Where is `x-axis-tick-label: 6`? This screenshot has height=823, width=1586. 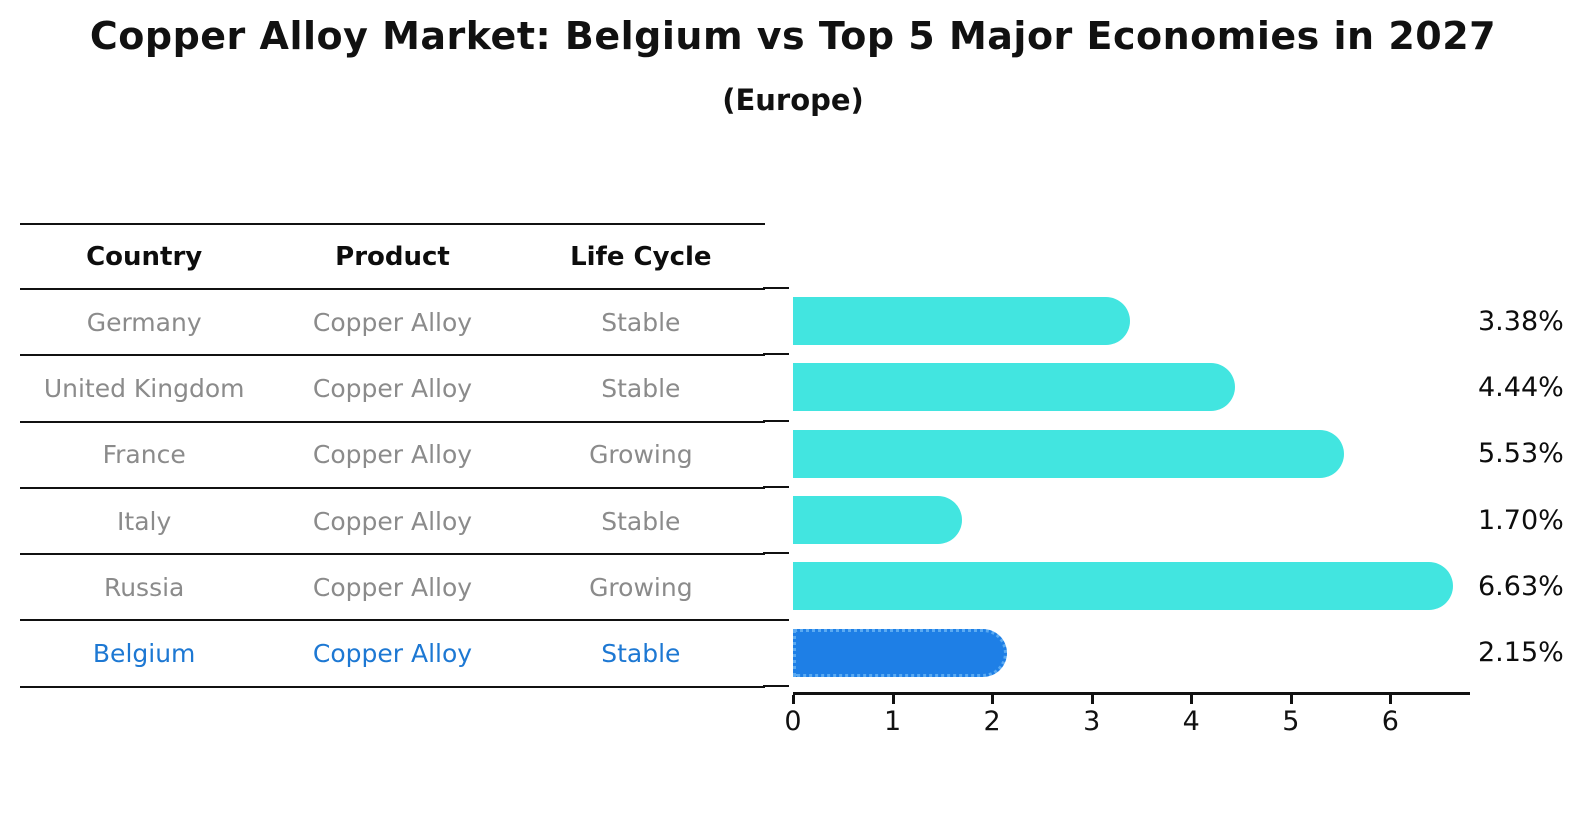
x-axis-tick-label: 6 is located at coordinates (1390, 721).